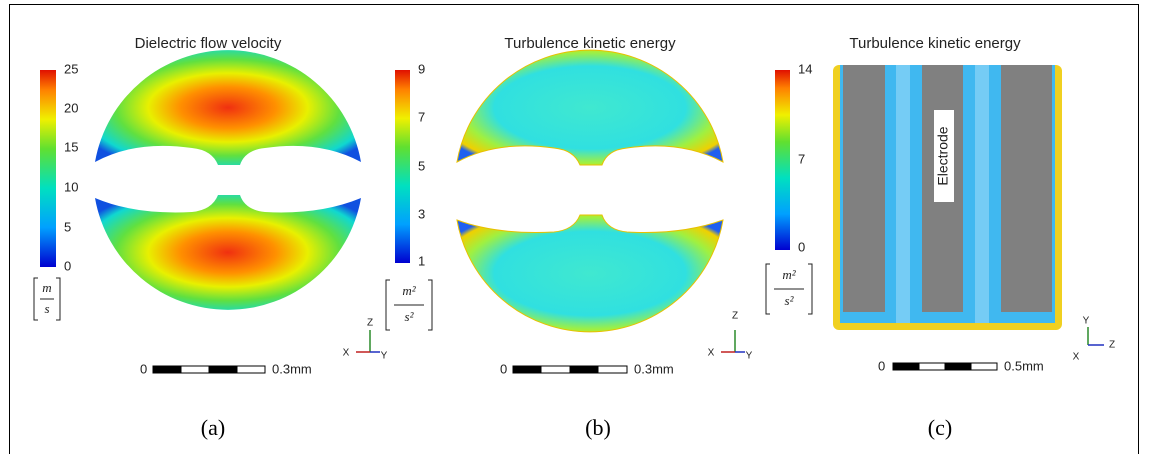 The height and width of the screenshot is (454, 1149). I want to click on title: Dielectric flow velocity, so click(208, 43).